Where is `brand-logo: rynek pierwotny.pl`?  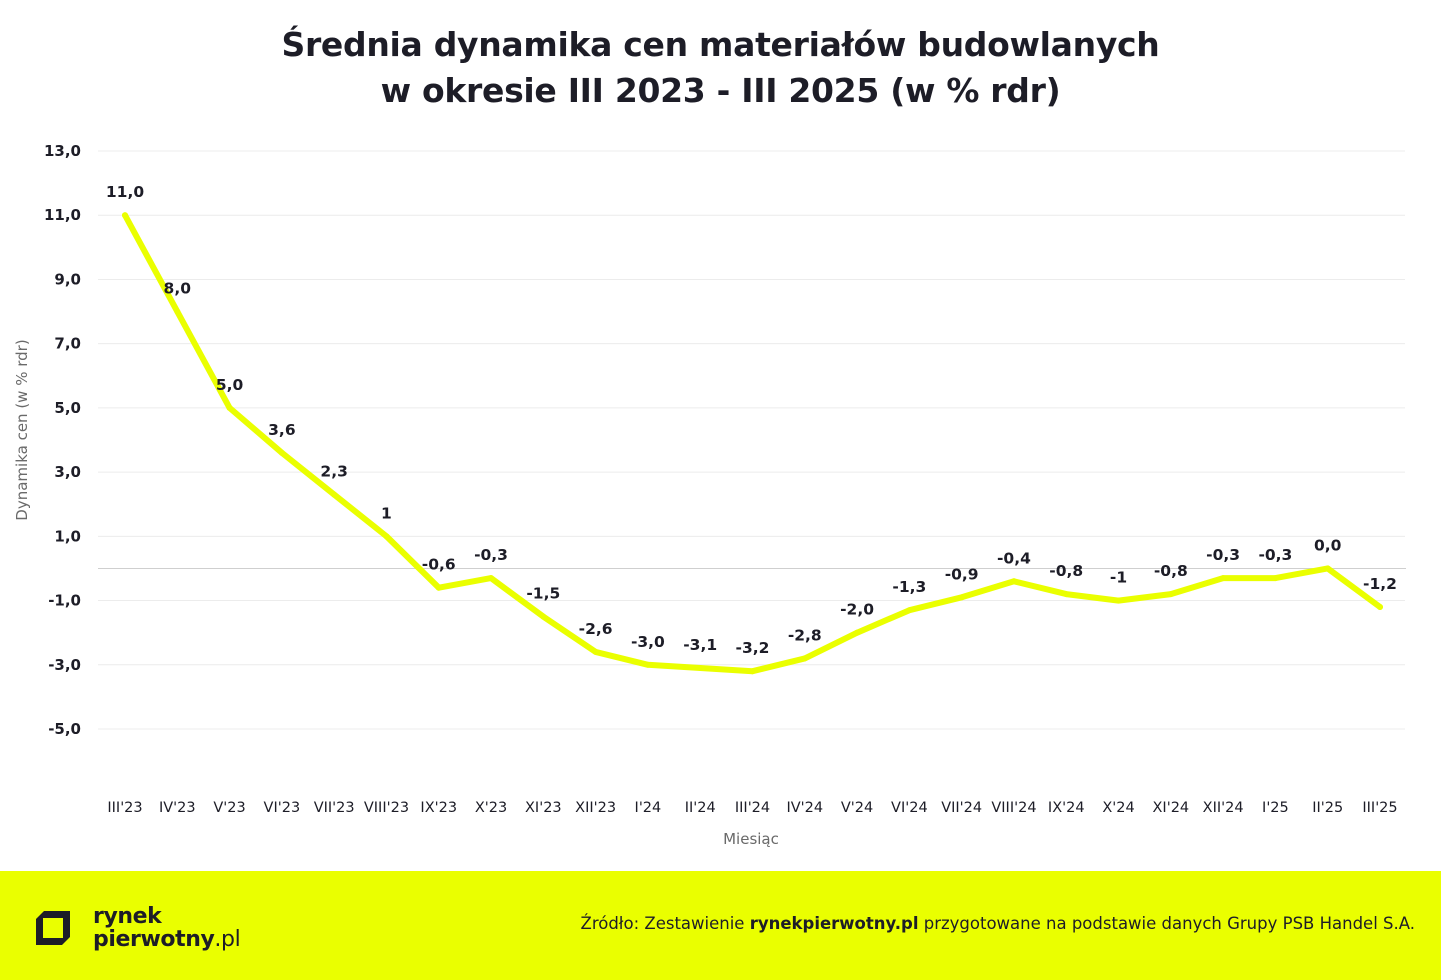
brand-logo: rynek pierwotny.pl is located at coordinates (146, 930).